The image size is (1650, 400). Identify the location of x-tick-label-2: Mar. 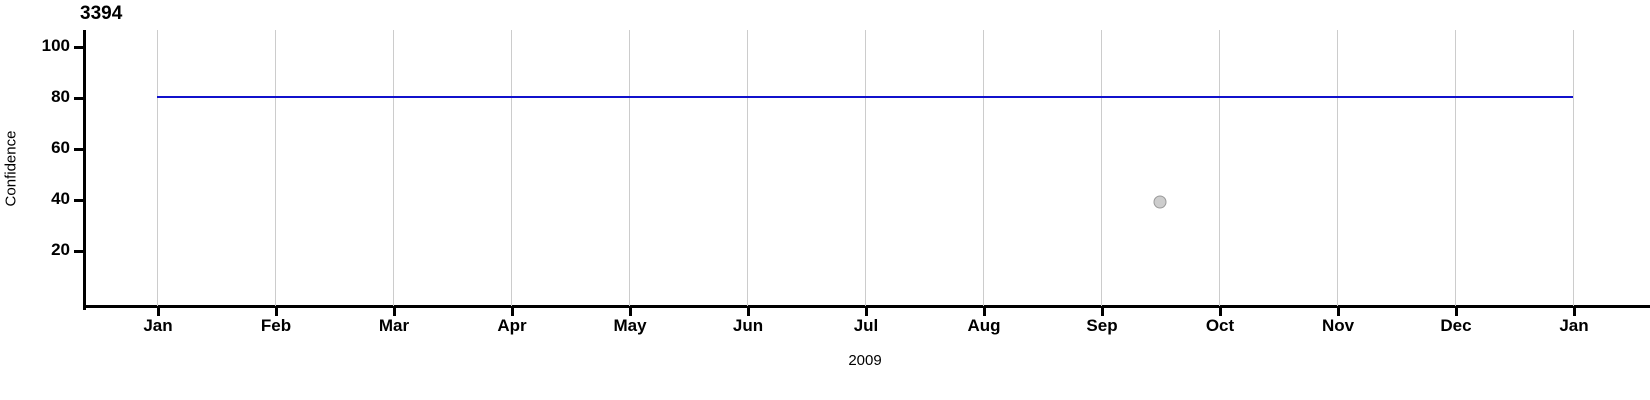
(394, 325).